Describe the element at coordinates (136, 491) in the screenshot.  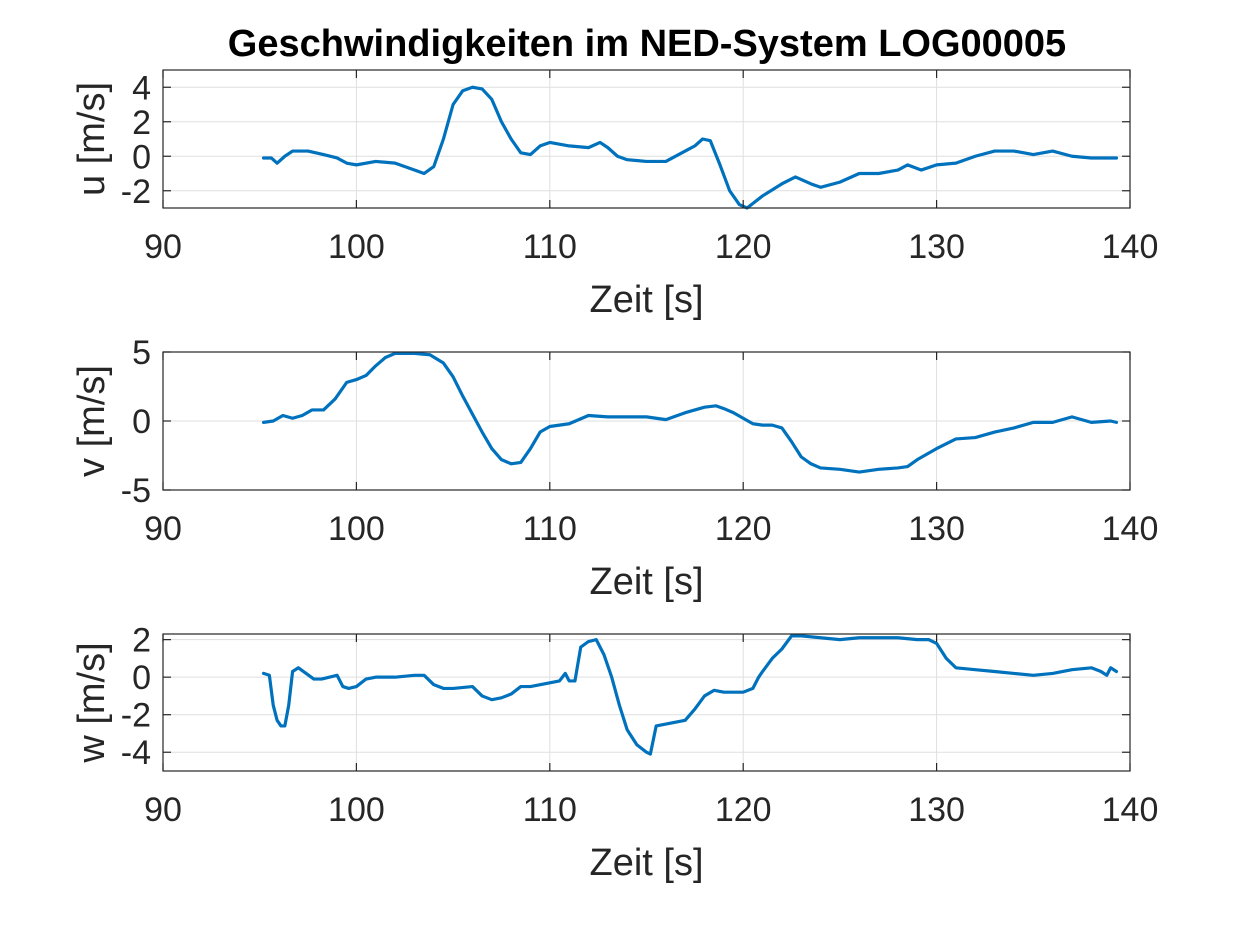
I see `y-tick-label: -5` at that location.